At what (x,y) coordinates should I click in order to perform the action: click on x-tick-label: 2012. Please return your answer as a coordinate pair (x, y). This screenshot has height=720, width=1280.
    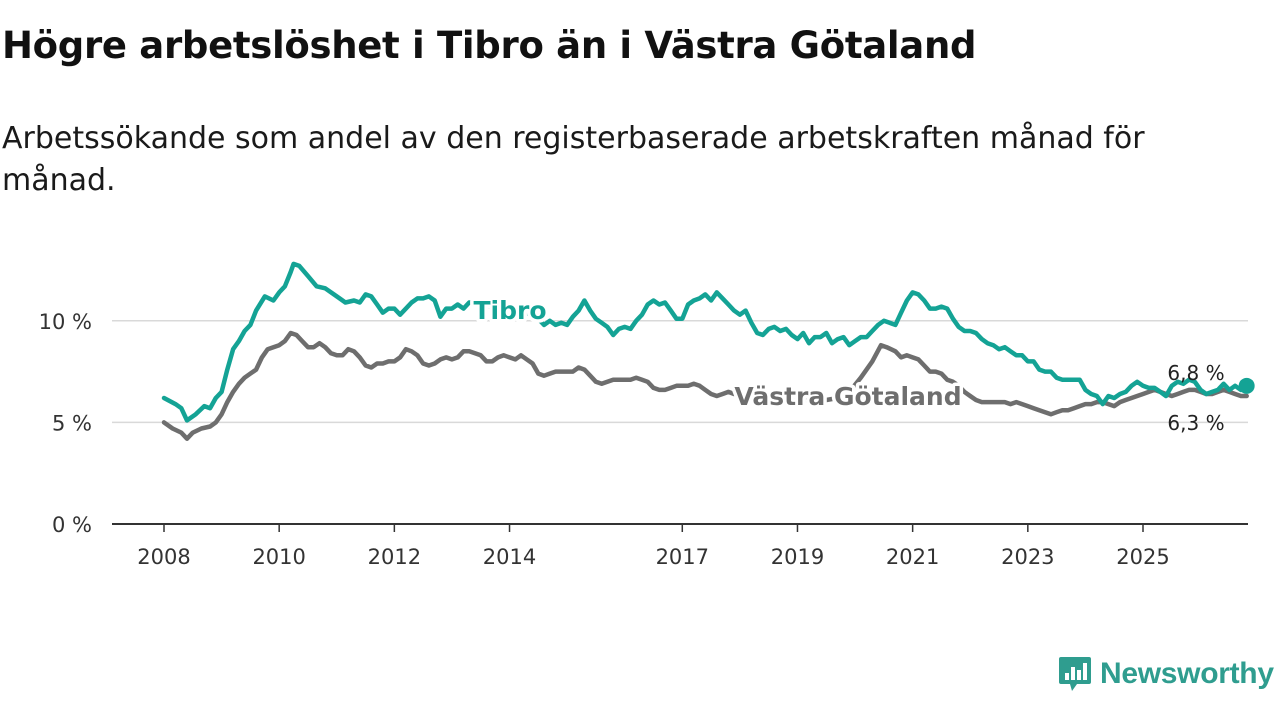
    Looking at the image, I should click on (394, 557).